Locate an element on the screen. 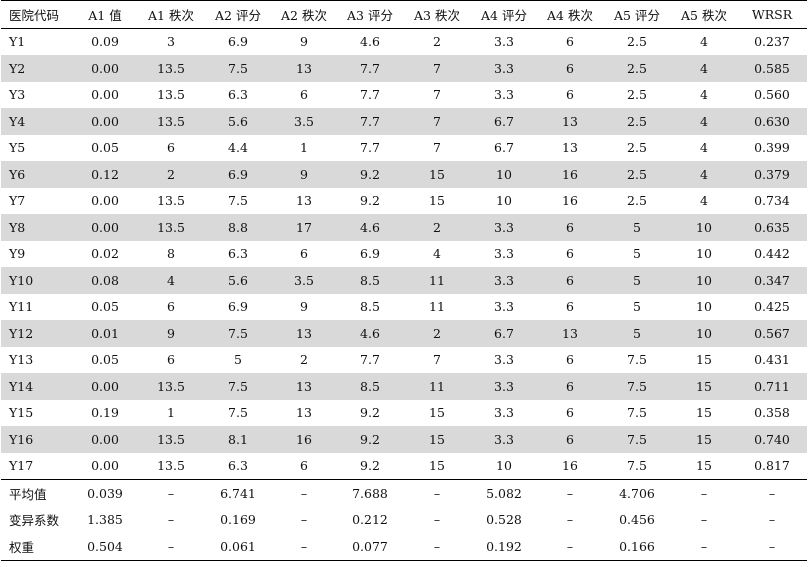 Image resolution: width=808 pixels, height=567 pixels. table-row: Y4 0.00 13.5 5.6 3.5 7.7 7 6.7 13 2.5 4 0.630 is located at coordinates (404, 121).